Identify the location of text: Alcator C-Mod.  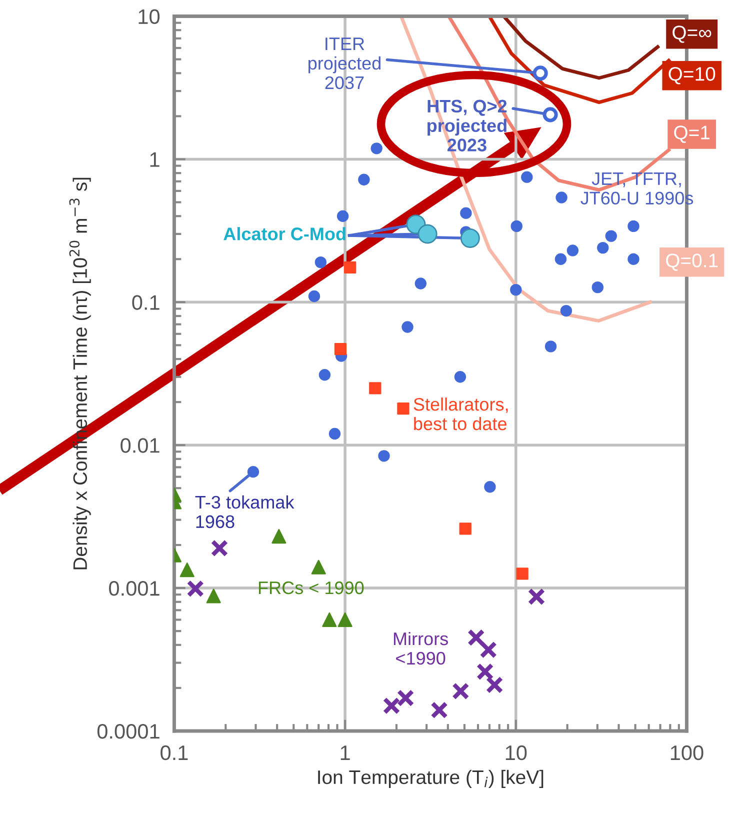
(285, 233).